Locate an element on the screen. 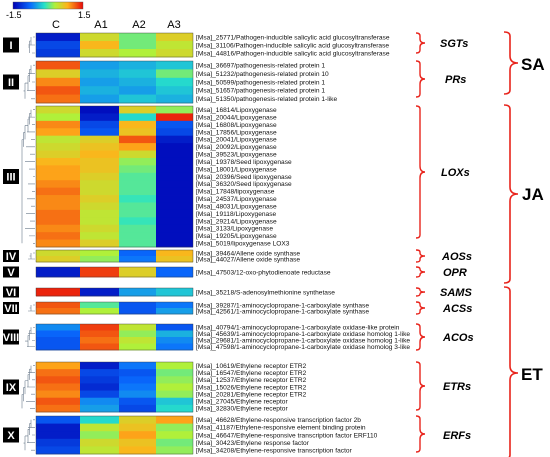 This screenshot has width=550, height=457. gene-label: [Msa]_30423/Ethylene response factor is located at coordinates (253, 443).